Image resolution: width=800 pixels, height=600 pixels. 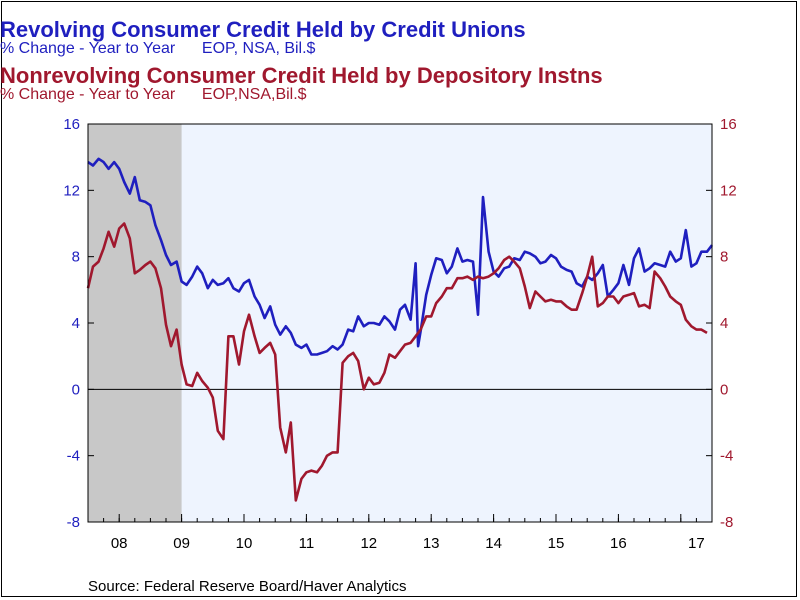 I want to click on x-tick-label: 16, so click(x=618, y=543).